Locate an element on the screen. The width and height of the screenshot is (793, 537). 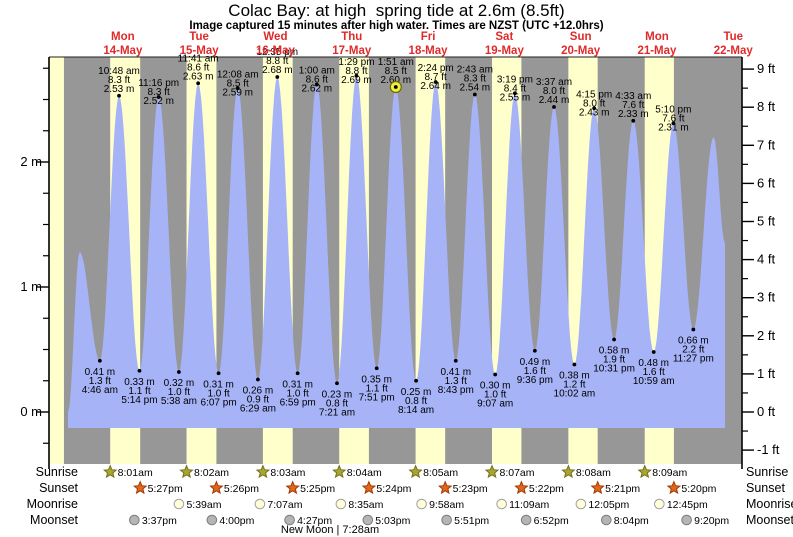
sunrise-time: 8:02am is located at coordinates (211, 473).